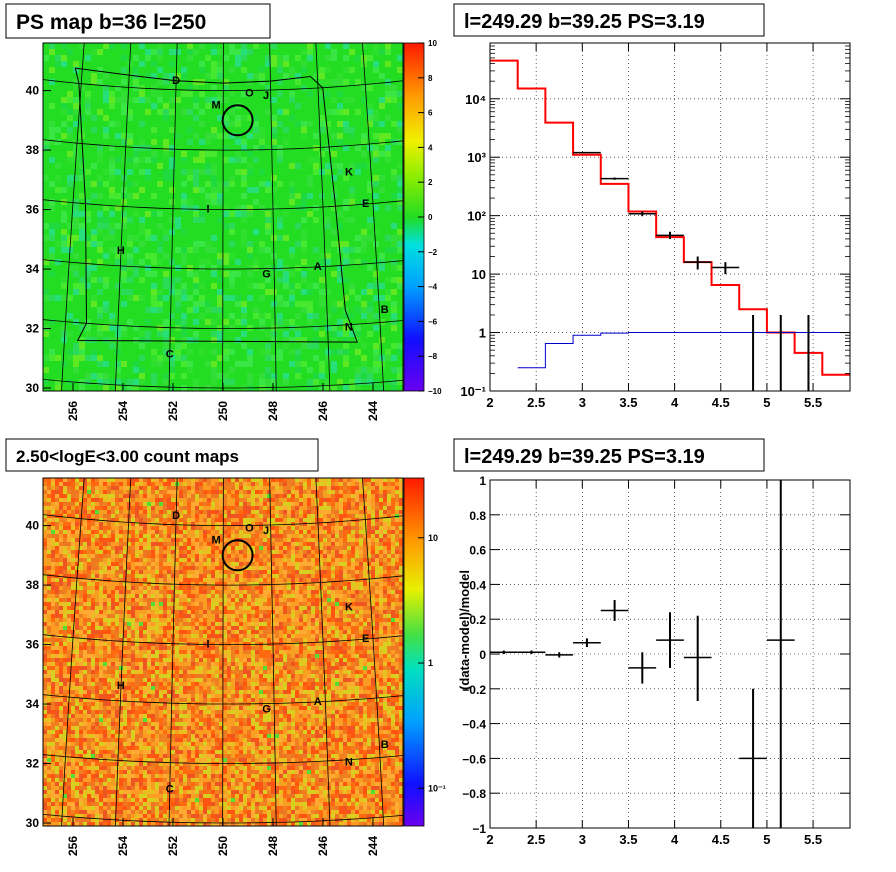 The height and width of the screenshot is (872, 896). What do you see at coordinates (33, 388) in the screenshot?
I see `y-tick-label: 30` at bounding box center [33, 388].